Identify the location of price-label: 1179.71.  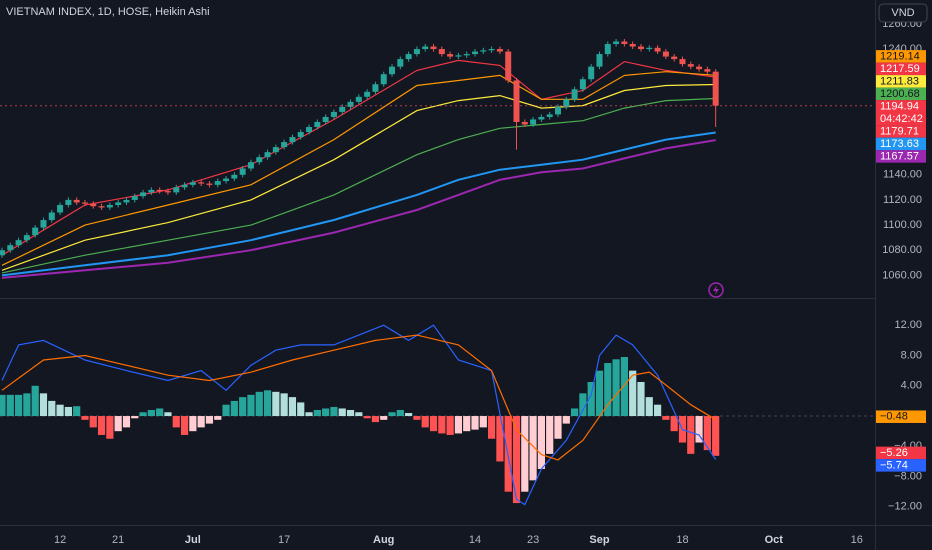
(899, 131).